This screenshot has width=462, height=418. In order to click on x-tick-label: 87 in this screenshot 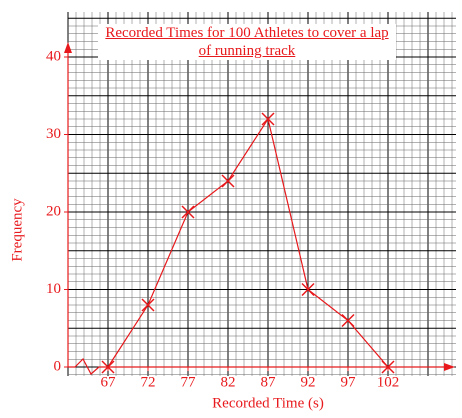, I will do `click(269, 382)`.